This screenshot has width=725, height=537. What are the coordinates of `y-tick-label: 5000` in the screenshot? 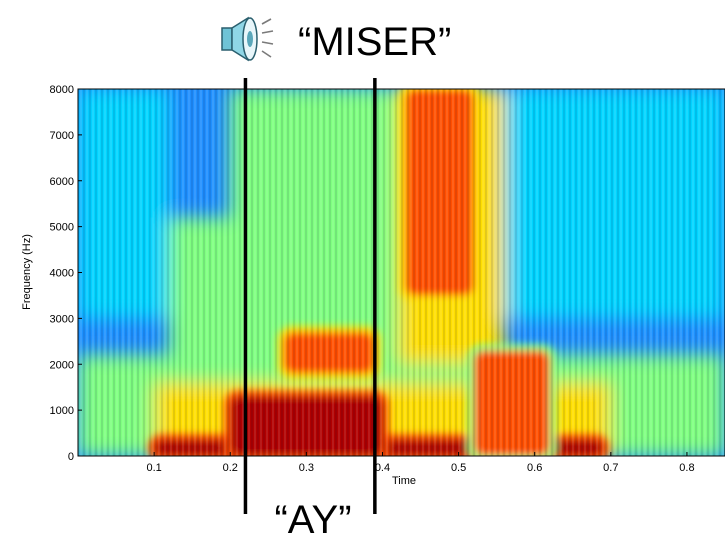 It's located at (62, 228).